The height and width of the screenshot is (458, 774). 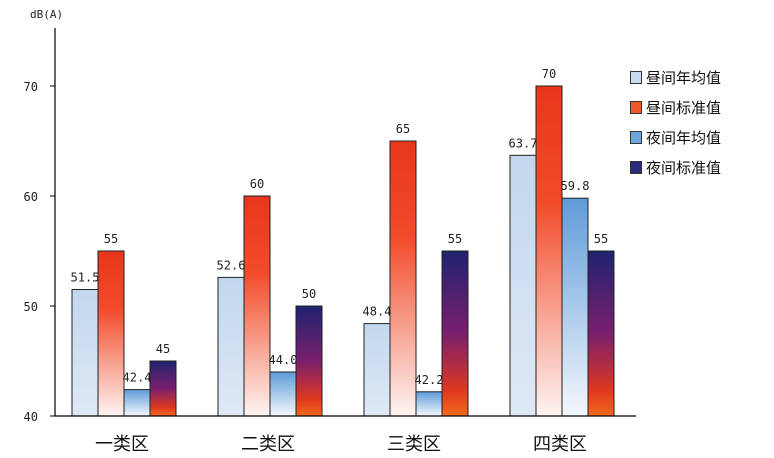 What do you see at coordinates (85, 278) in the screenshot?
I see `data-label-day-avg-1: 51.5` at bounding box center [85, 278].